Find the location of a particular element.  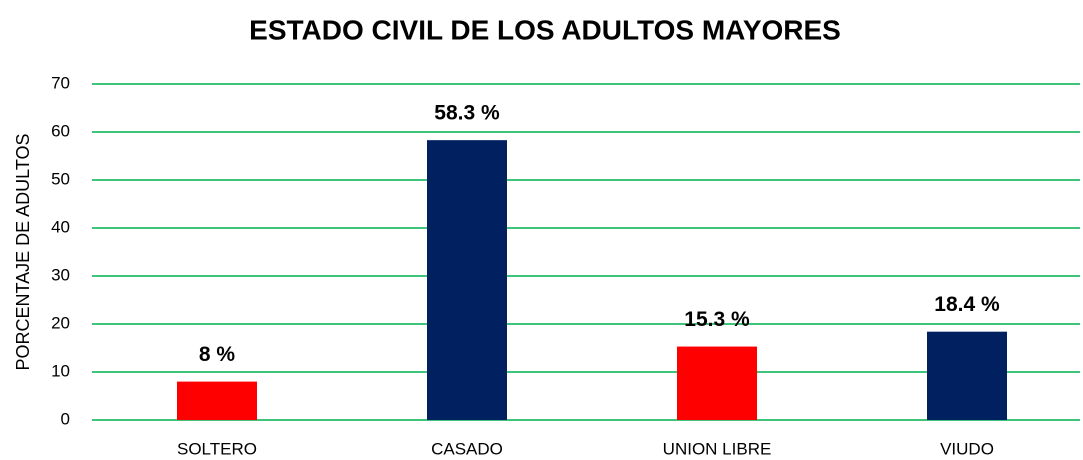

y-tick-label: 20 is located at coordinates (60, 322).